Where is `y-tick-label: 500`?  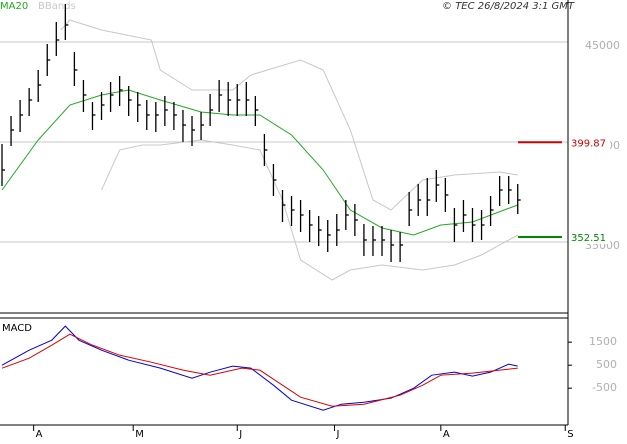
y-tick-label: 500 is located at coordinates (606, 364).